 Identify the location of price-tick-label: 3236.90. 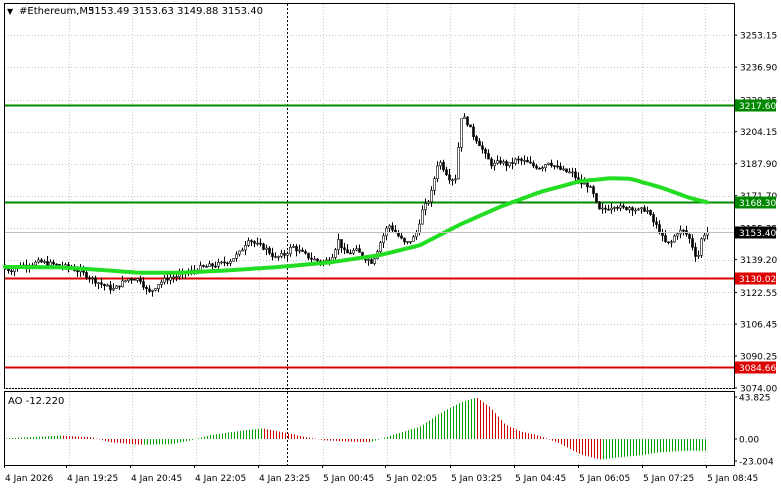
(758, 69).